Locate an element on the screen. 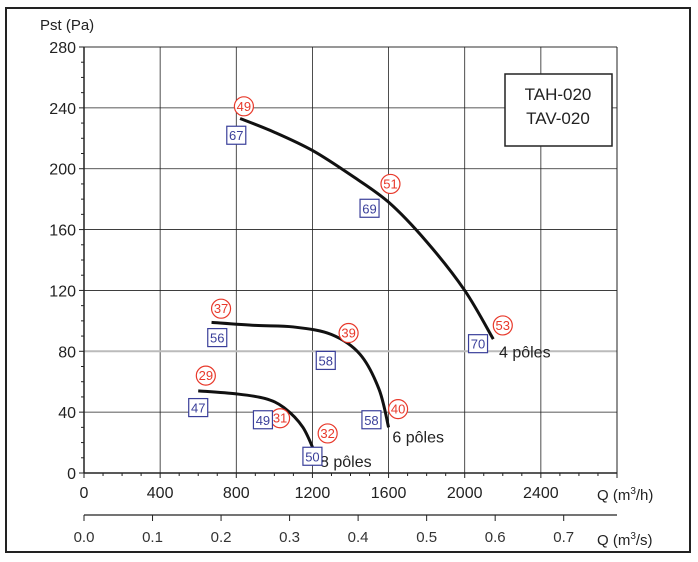 The height and width of the screenshot is (562, 698). sound-power-box-label: 56 is located at coordinates (217, 338).